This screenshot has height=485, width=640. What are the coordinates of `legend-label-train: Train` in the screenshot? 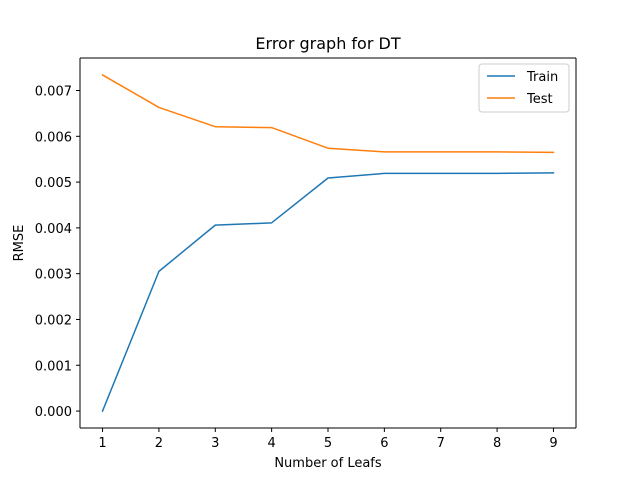 It's located at (542, 77).